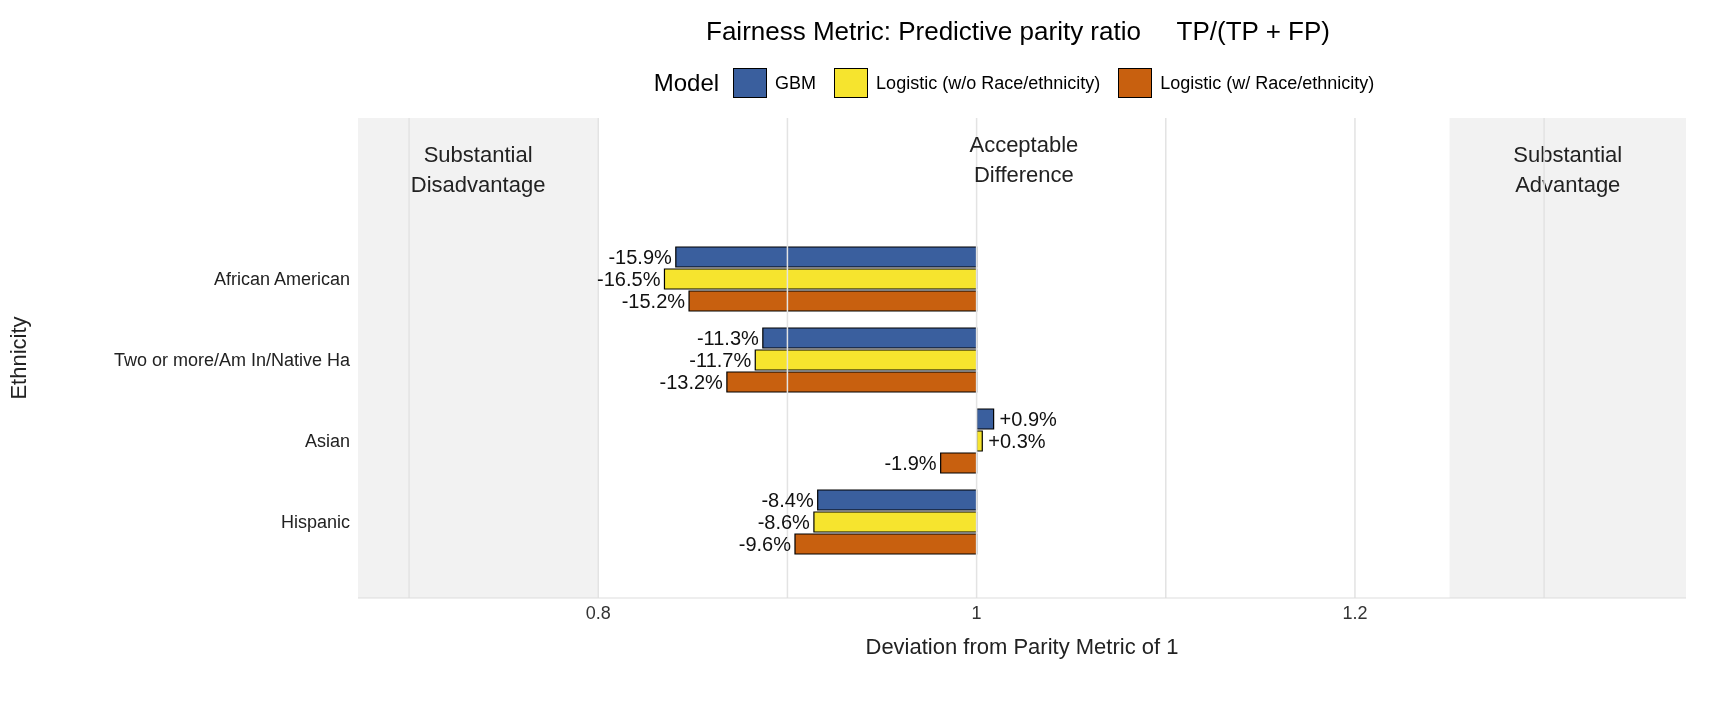 This screenshot has height=709, width=1709. I want to click on data-label: -16.5%, so click(629, 279).